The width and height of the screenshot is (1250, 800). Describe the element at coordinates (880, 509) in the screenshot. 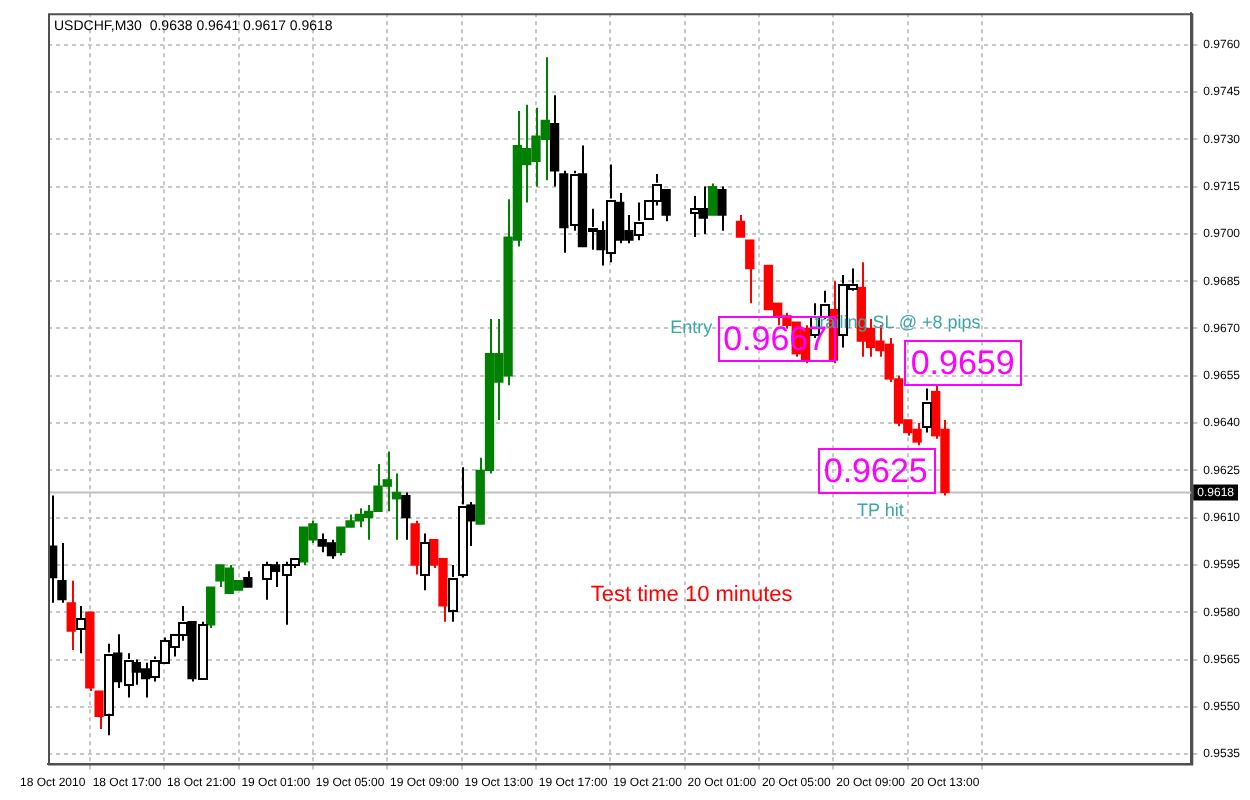

I see `annotation: TP hit` at that location.